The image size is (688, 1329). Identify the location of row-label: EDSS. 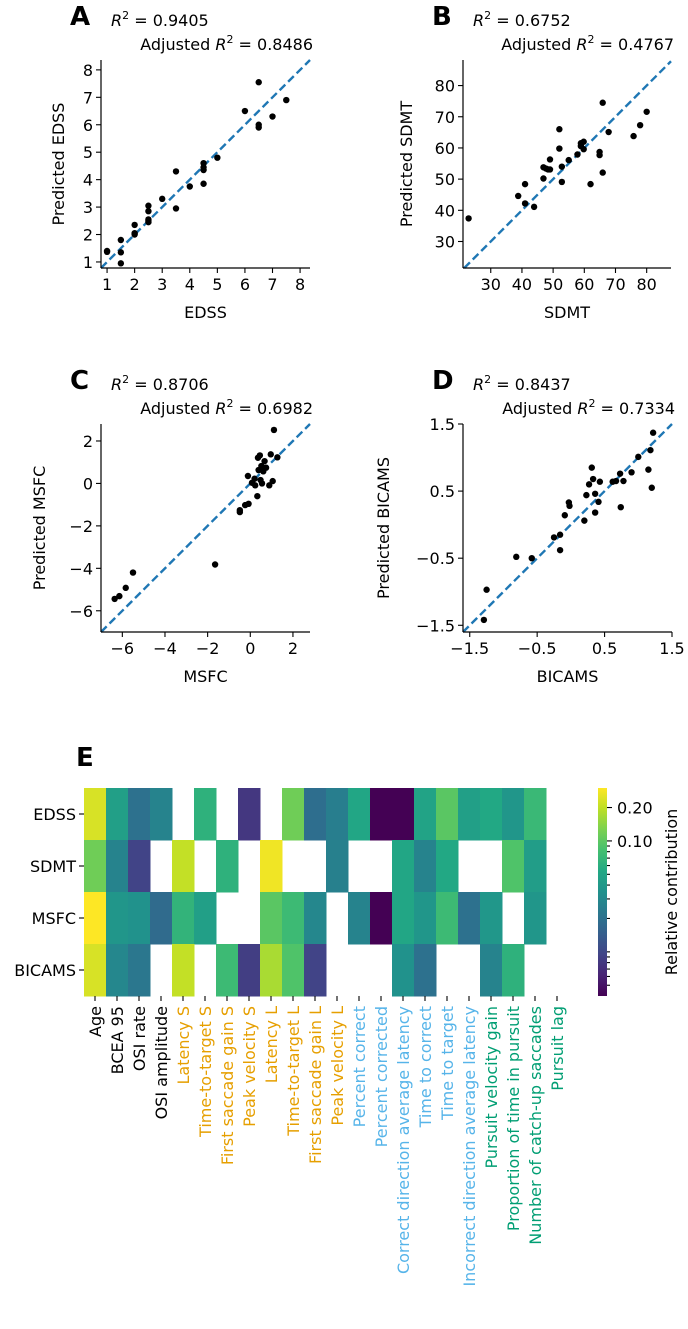
(54, 814).